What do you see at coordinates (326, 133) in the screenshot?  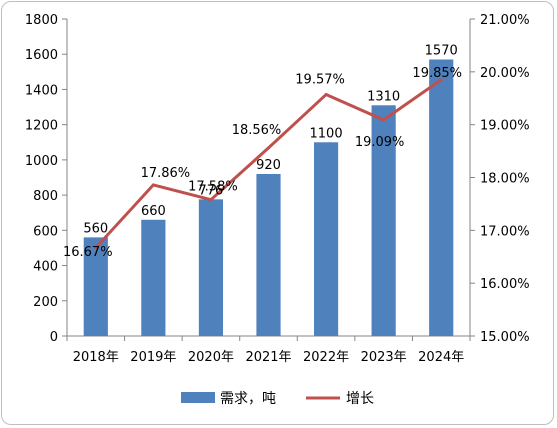 I see `bar-data-label: 1100` at bounding box center [326, 133].